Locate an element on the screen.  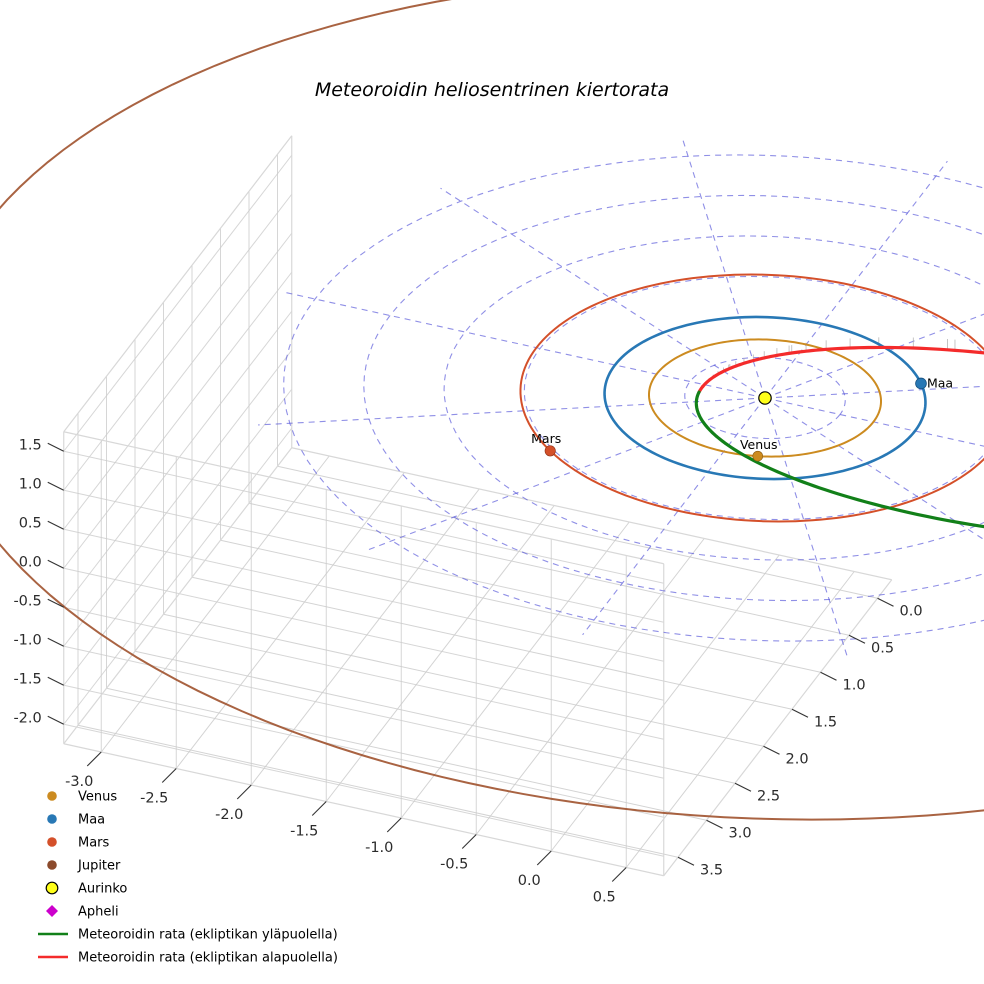
page-title: Meteoroidin heliosentrinen kiertorata is located at coordinates (492, 90).